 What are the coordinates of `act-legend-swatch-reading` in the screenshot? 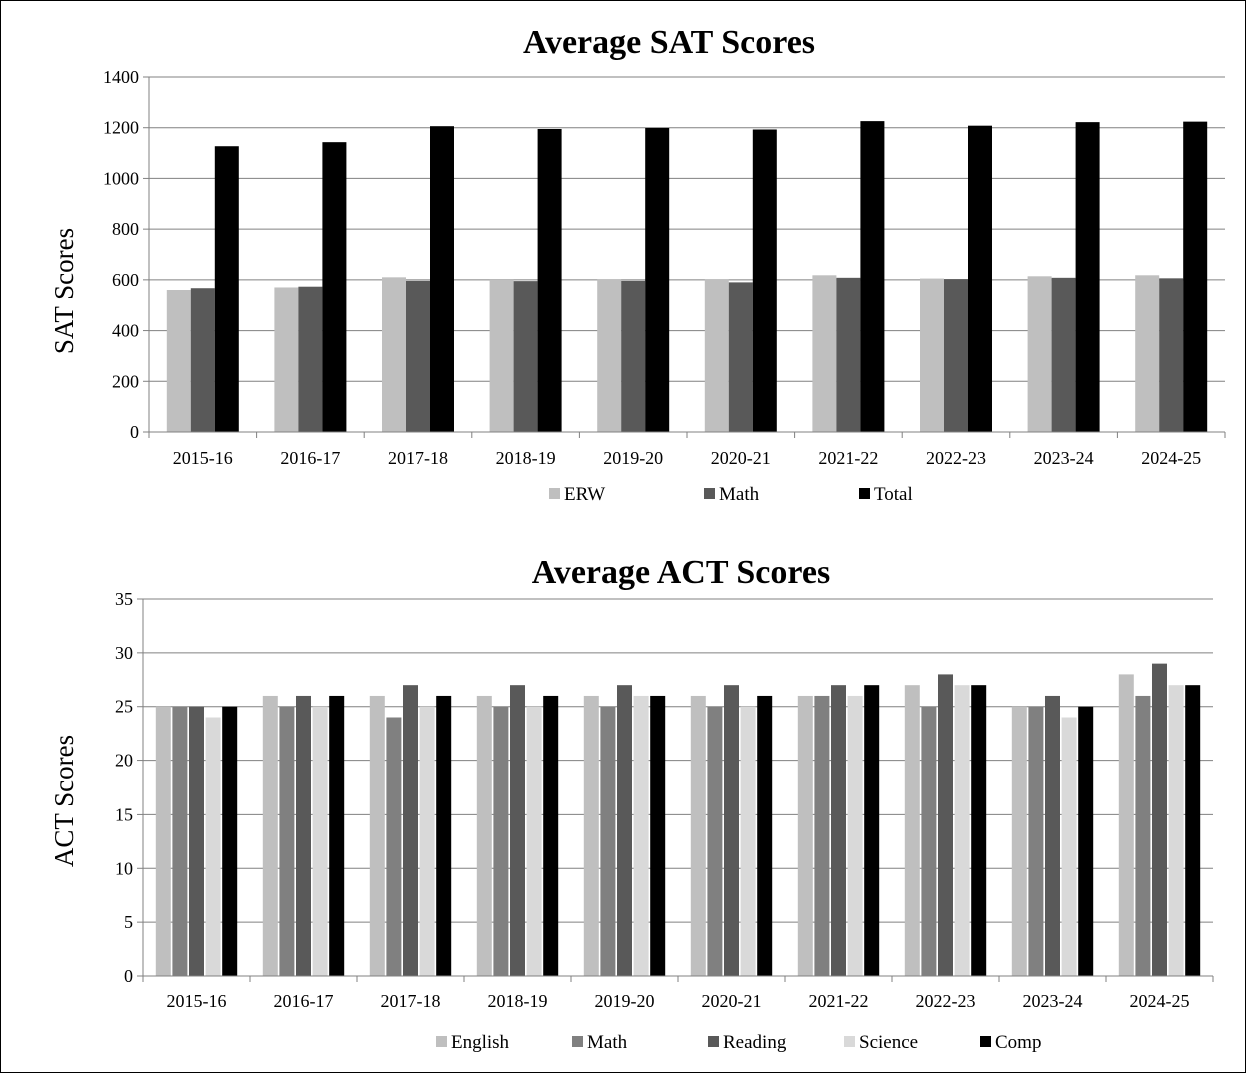 It's located at (713, 1041).